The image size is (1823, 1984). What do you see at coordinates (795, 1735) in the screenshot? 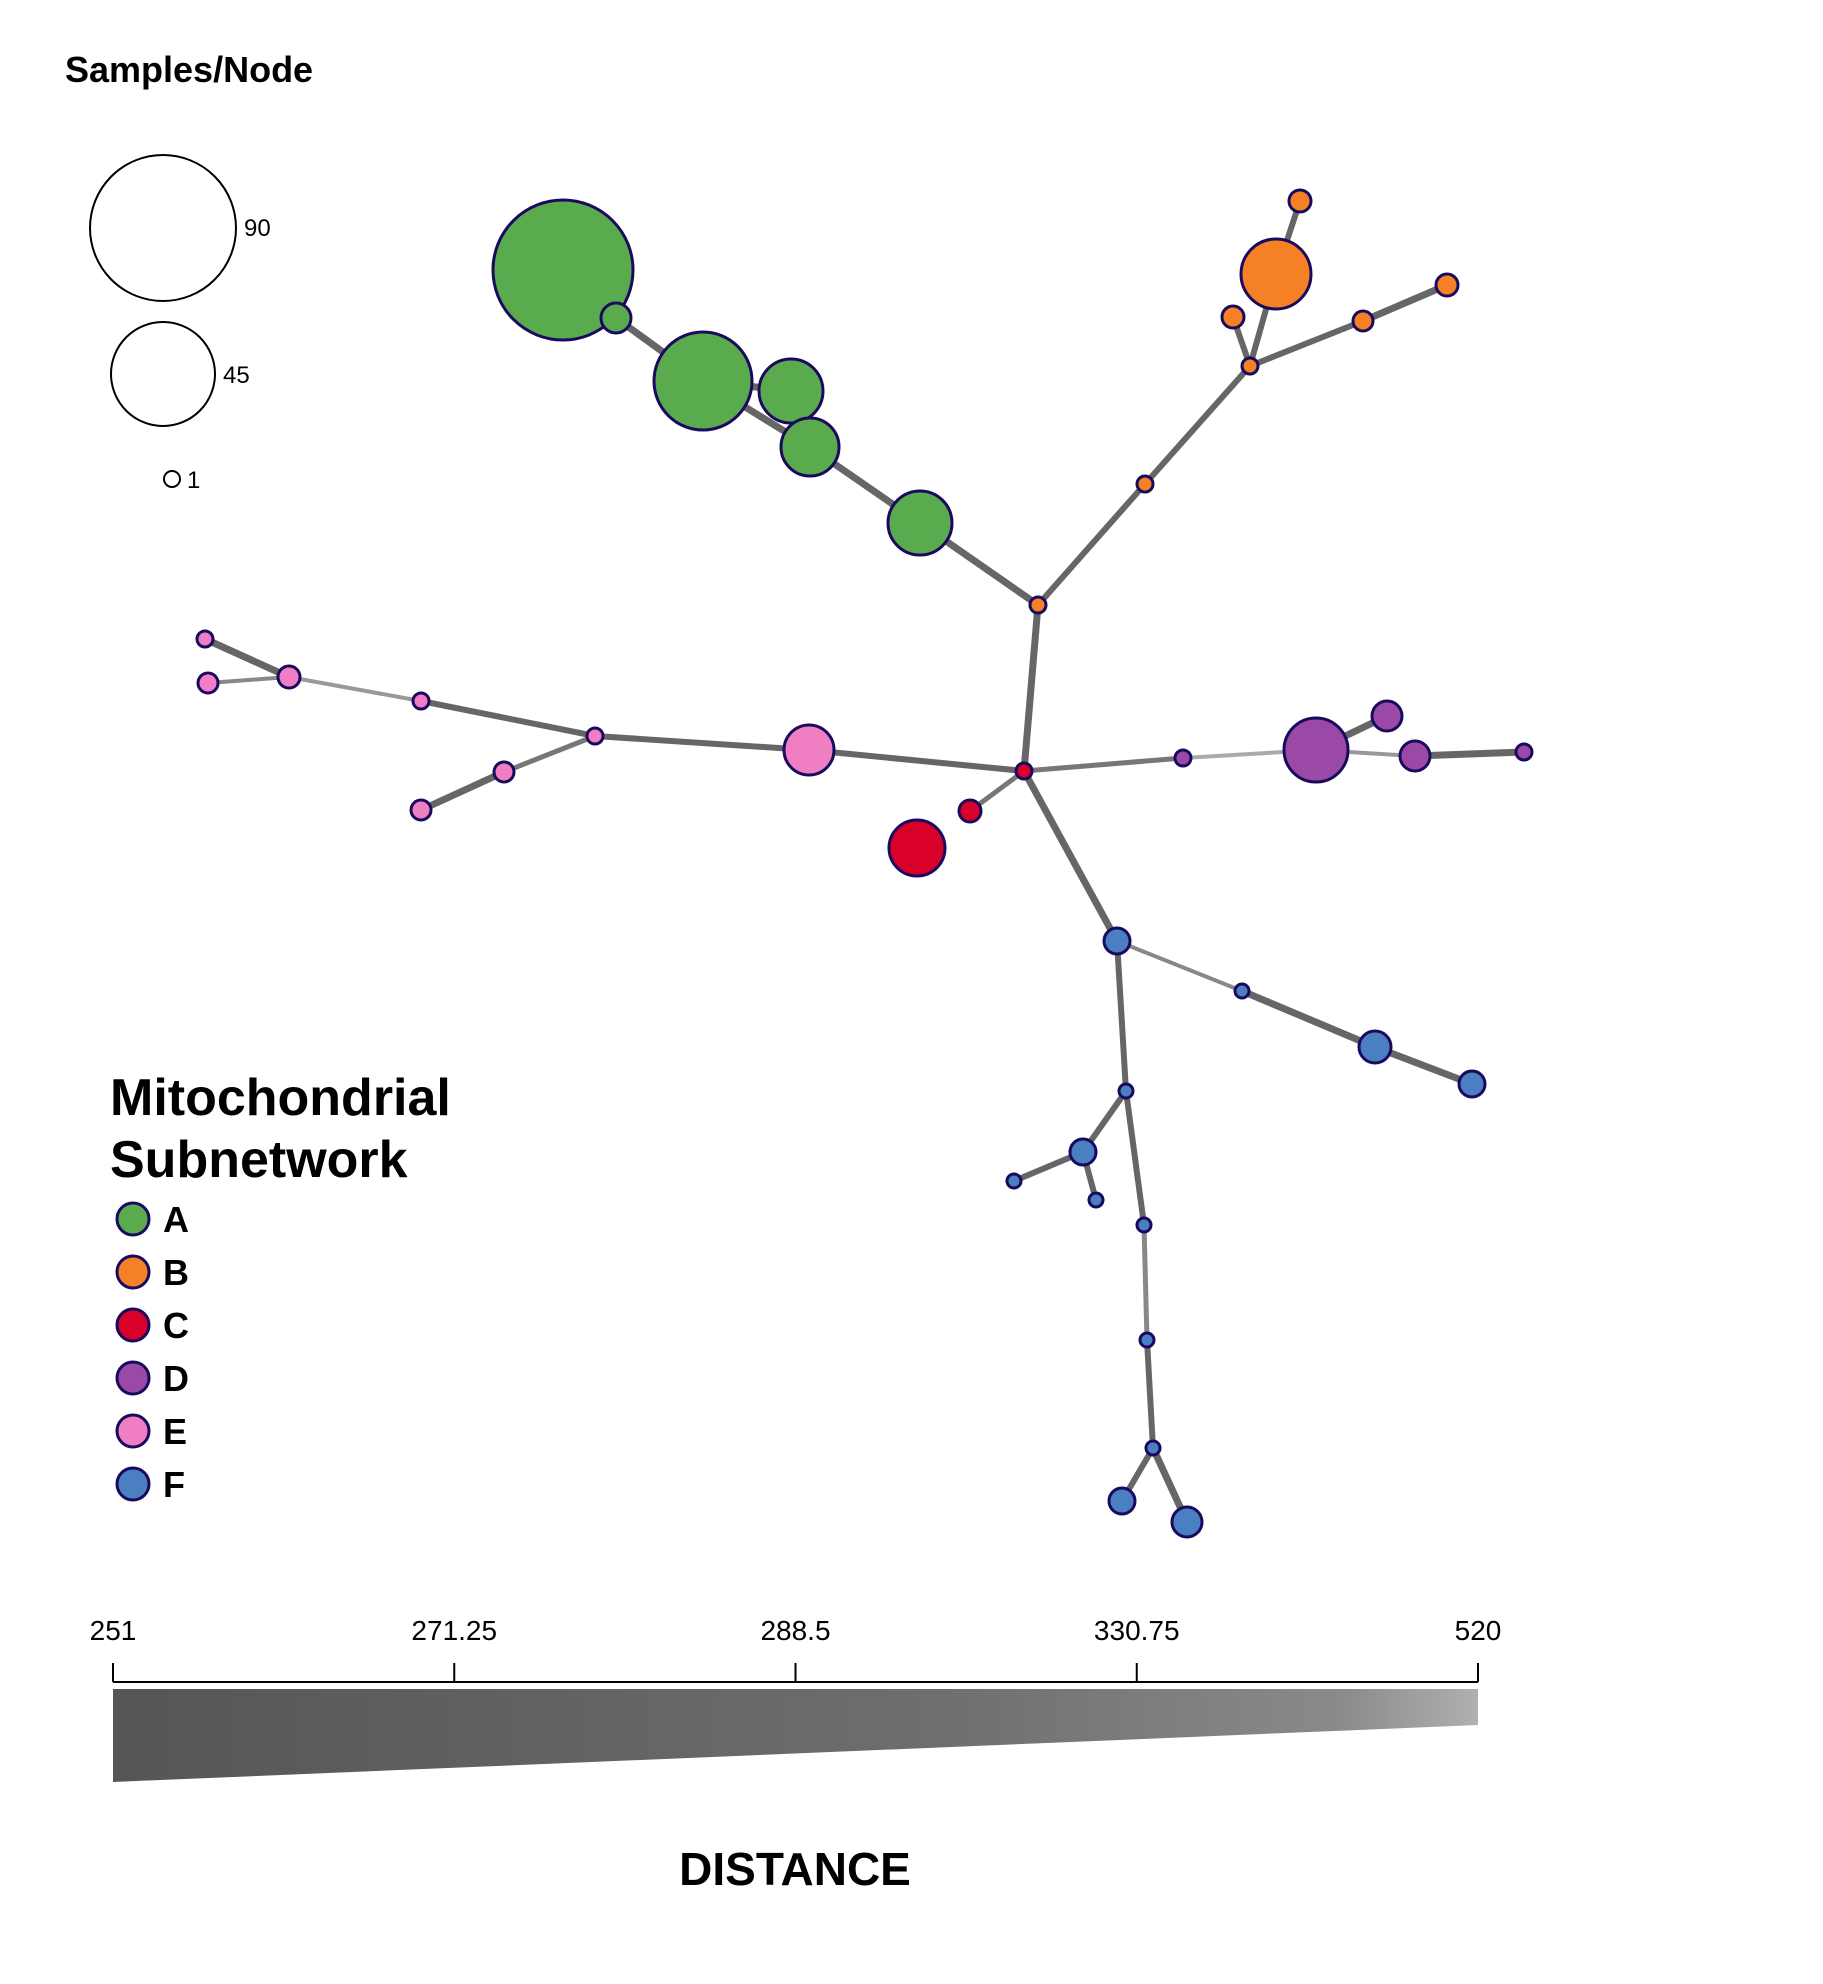
I see `distance-gradient-wedge` at bounding box center [795, 1735].